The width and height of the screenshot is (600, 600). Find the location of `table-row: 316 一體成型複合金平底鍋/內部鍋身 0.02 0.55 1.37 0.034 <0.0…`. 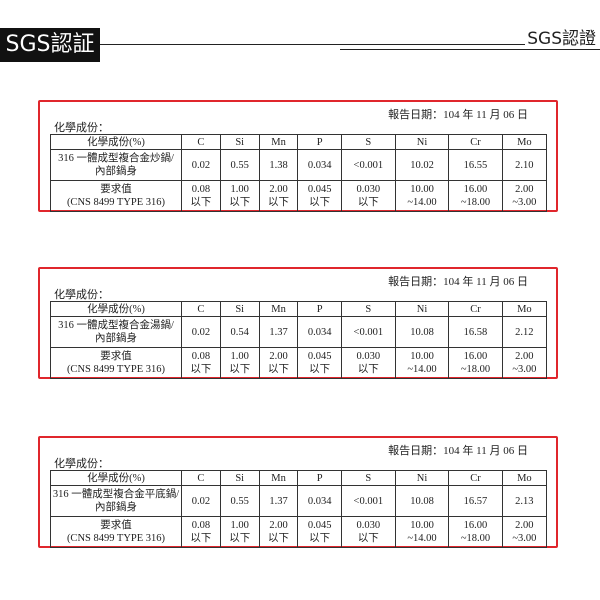

table-row: 316 一體成型複合金平底鍋/內部鍋身 0.02 0.55 1.37 0.034 <0.0… is located at coordinates (299, 501).